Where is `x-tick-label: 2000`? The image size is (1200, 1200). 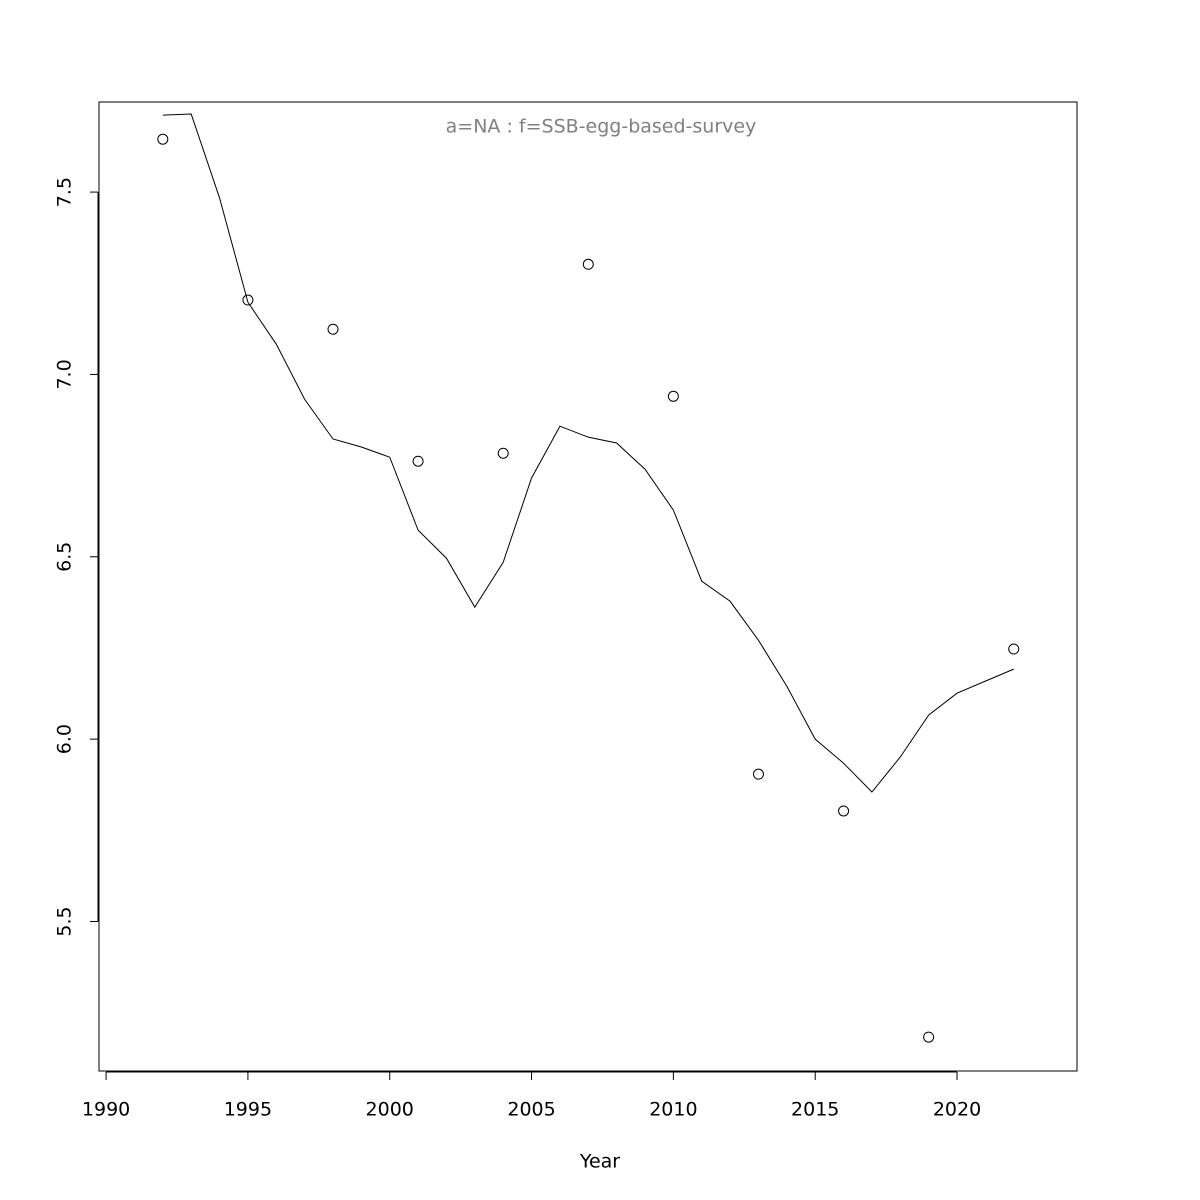 x-tick-label: 2000 is located at coordinates (390, 1110).